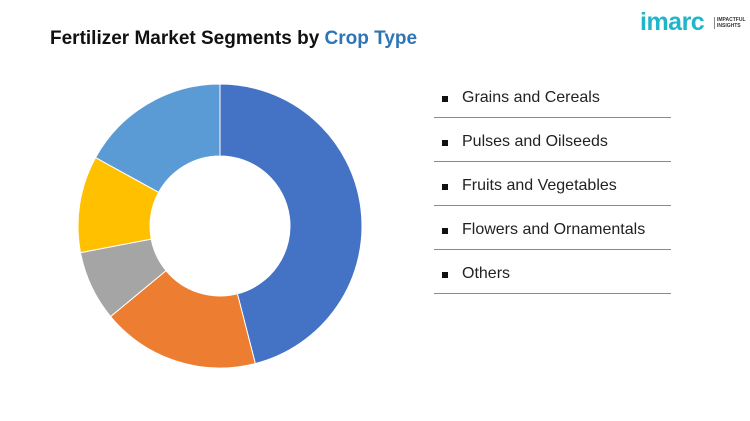 The height and width of the screenshot is (421, 750). I want to click on logo-tagline-line2: INSIGHTS, so click(729, 26).